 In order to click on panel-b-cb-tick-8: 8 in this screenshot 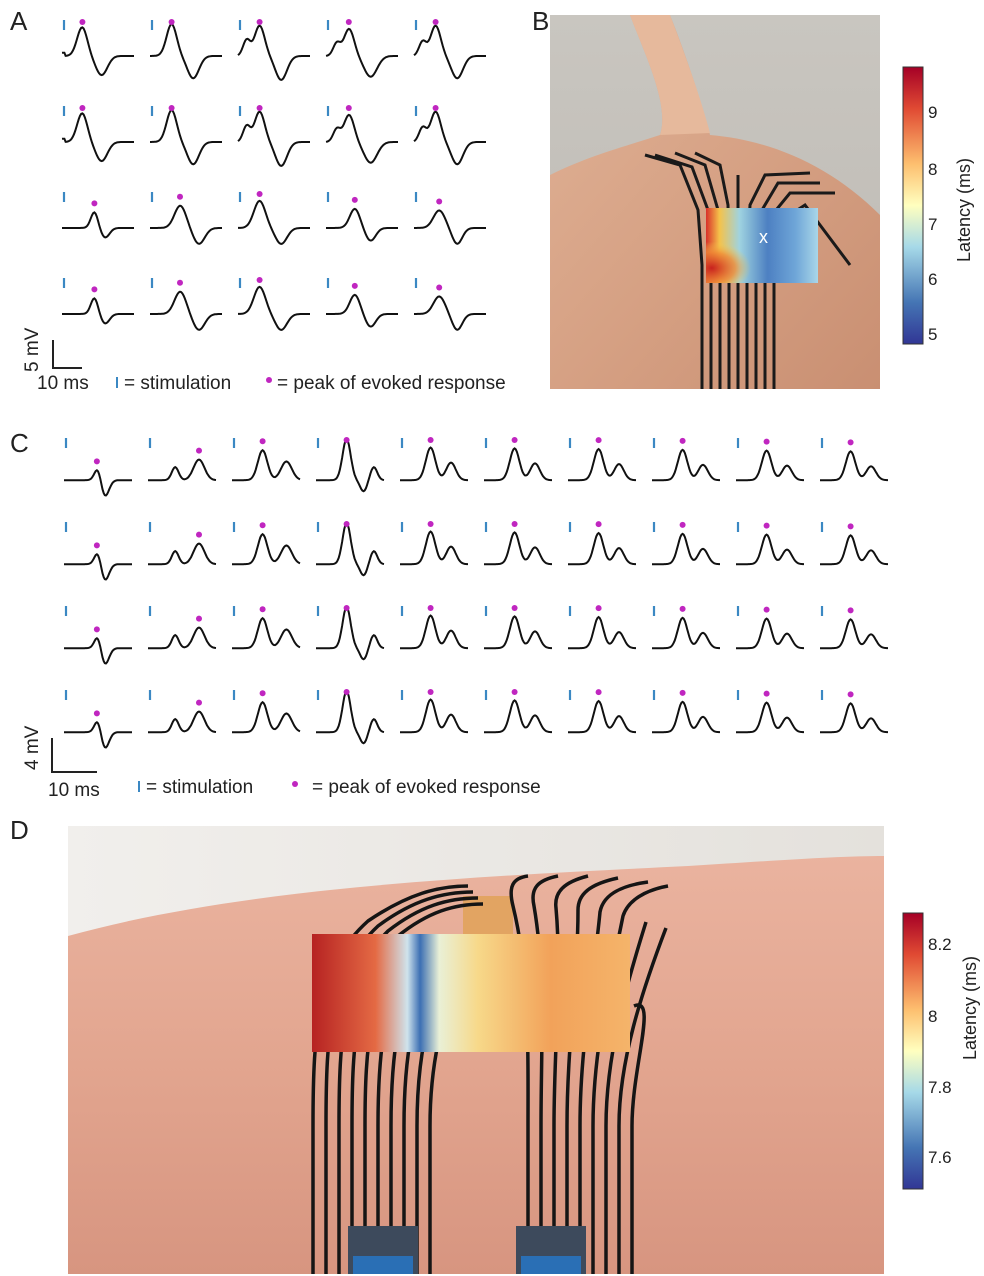, I will do `click(933, 169)`.